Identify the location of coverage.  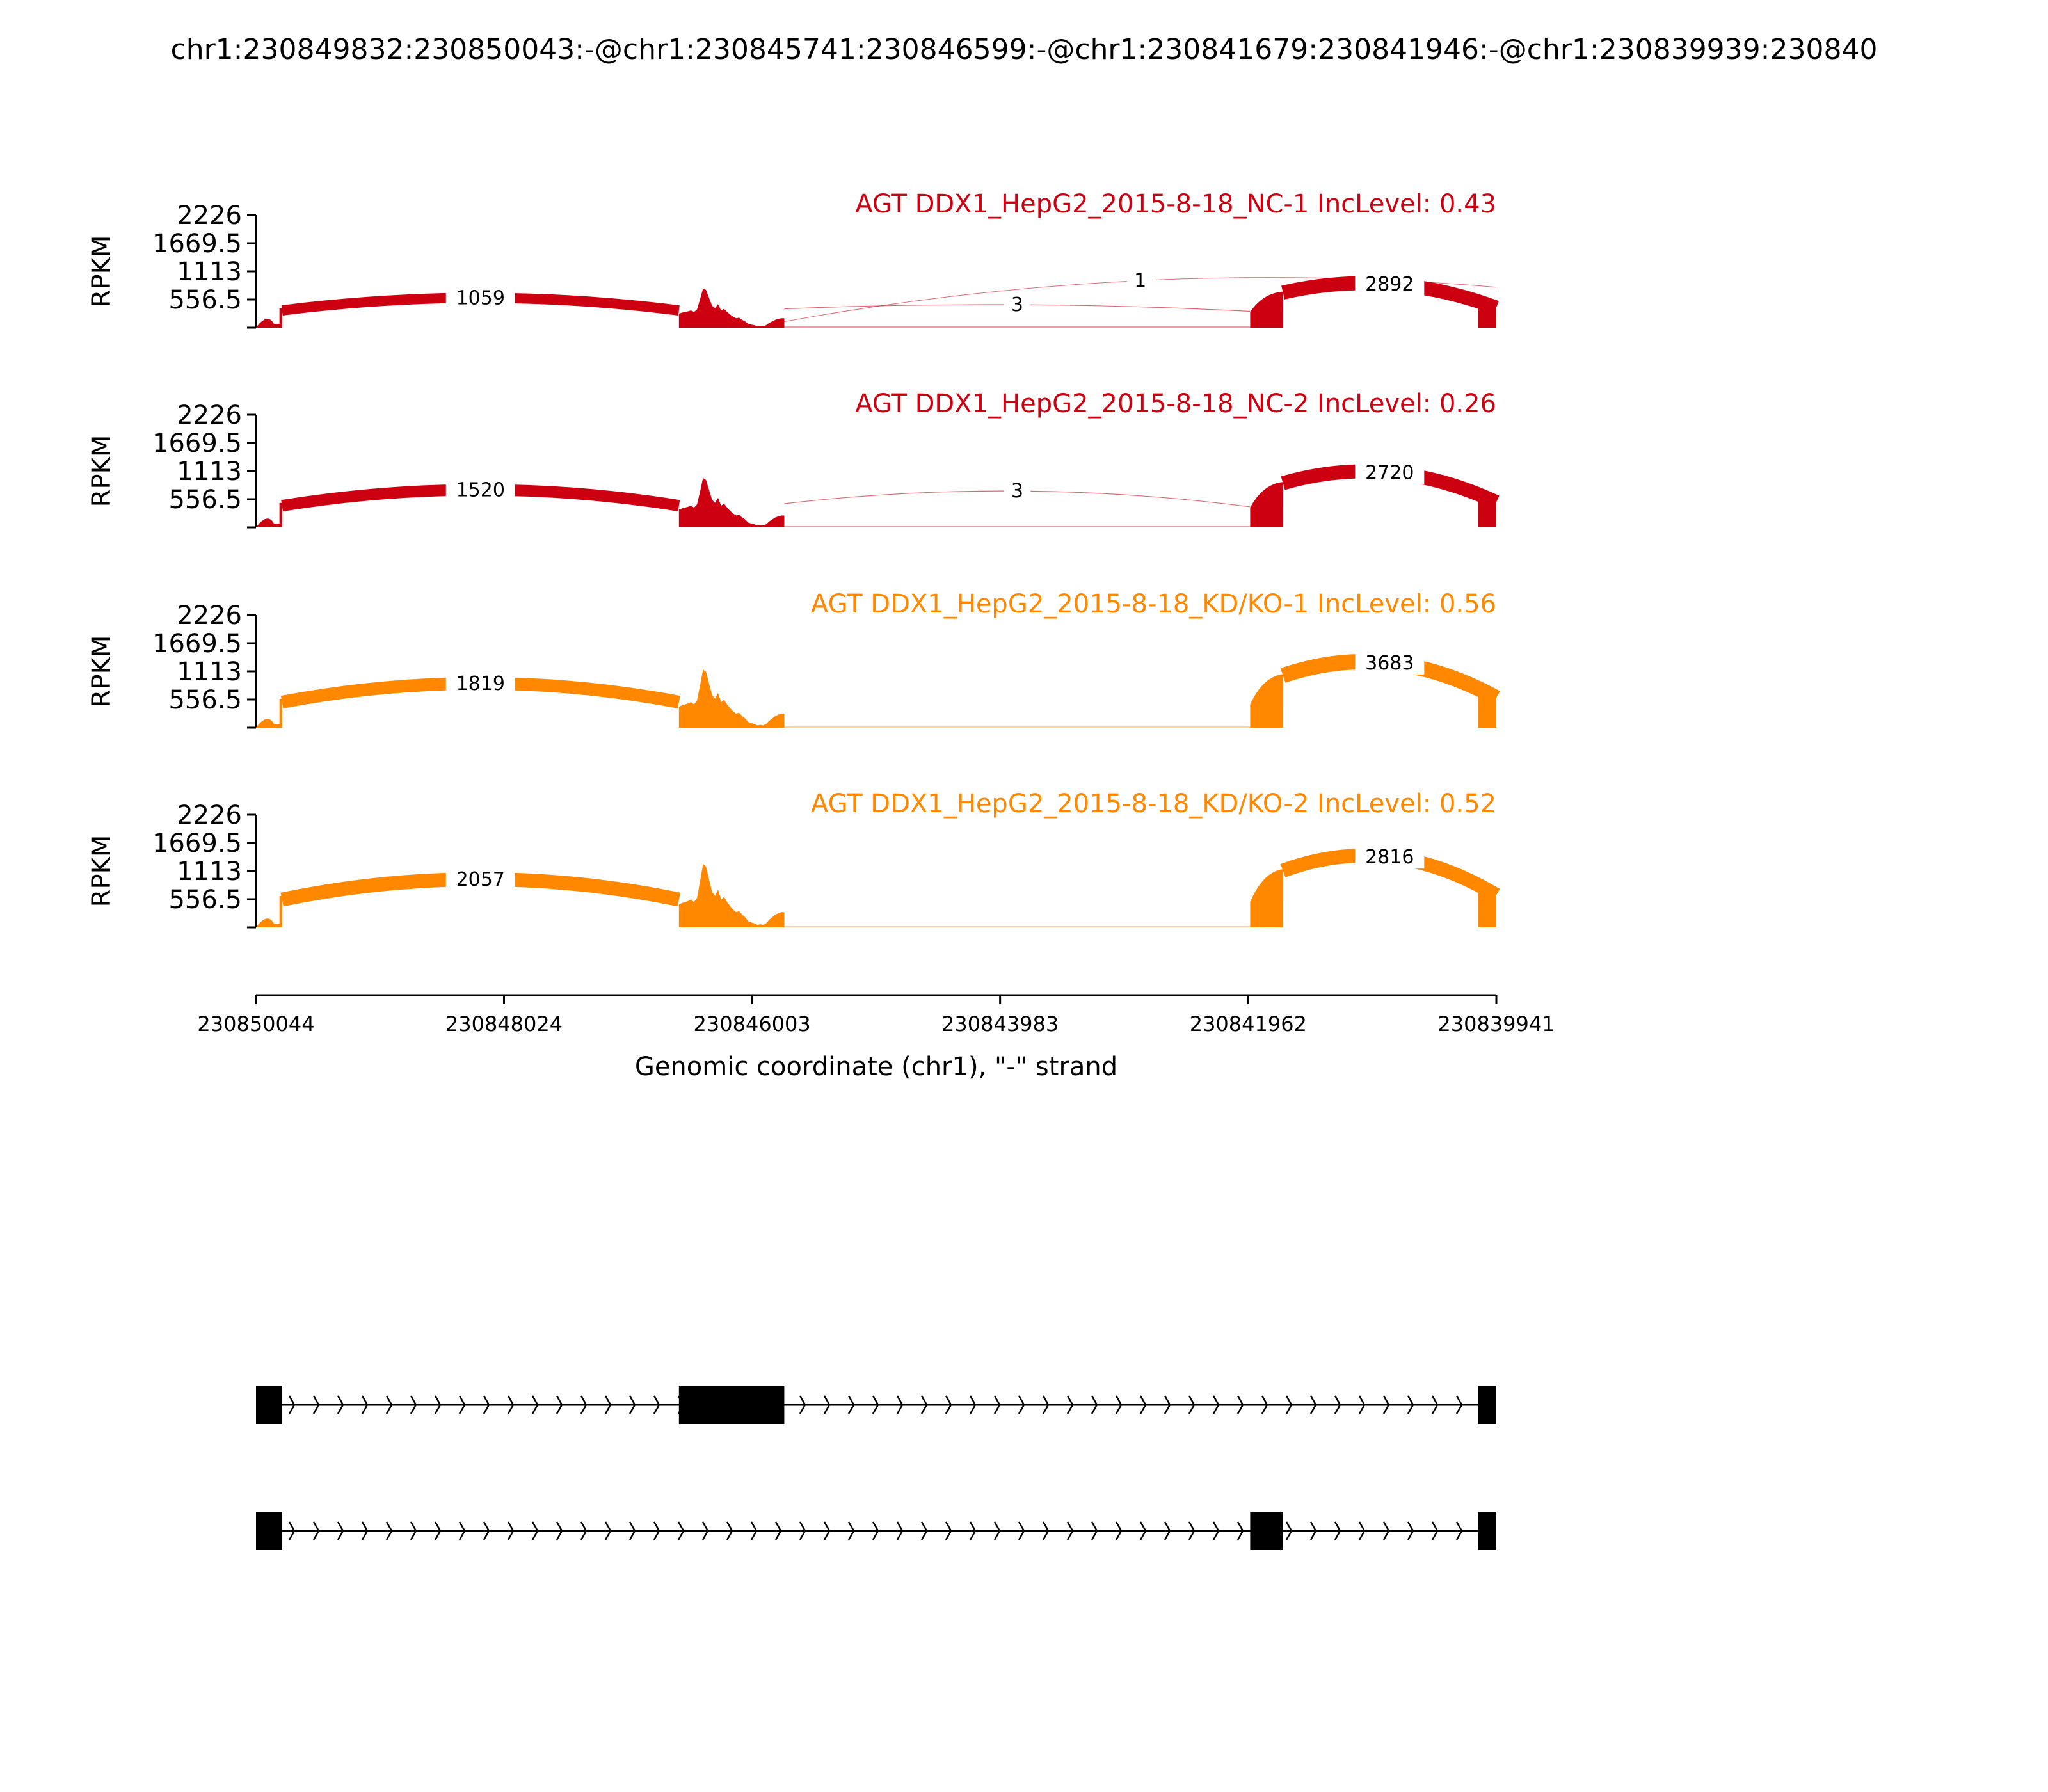
(876, 502).